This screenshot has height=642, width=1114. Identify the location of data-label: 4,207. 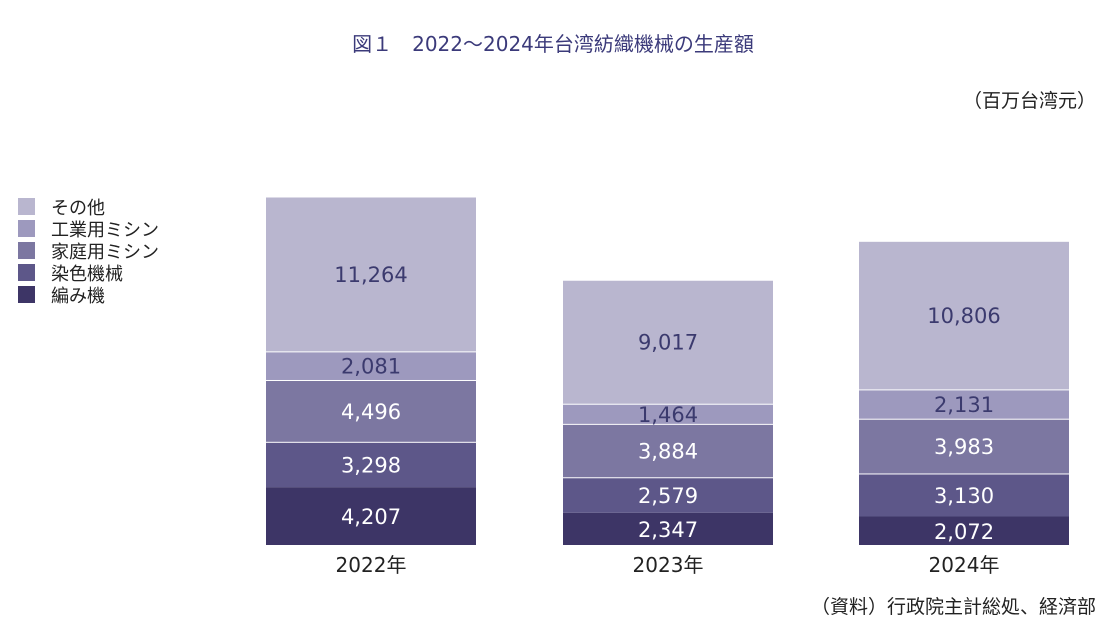
(371, 517).